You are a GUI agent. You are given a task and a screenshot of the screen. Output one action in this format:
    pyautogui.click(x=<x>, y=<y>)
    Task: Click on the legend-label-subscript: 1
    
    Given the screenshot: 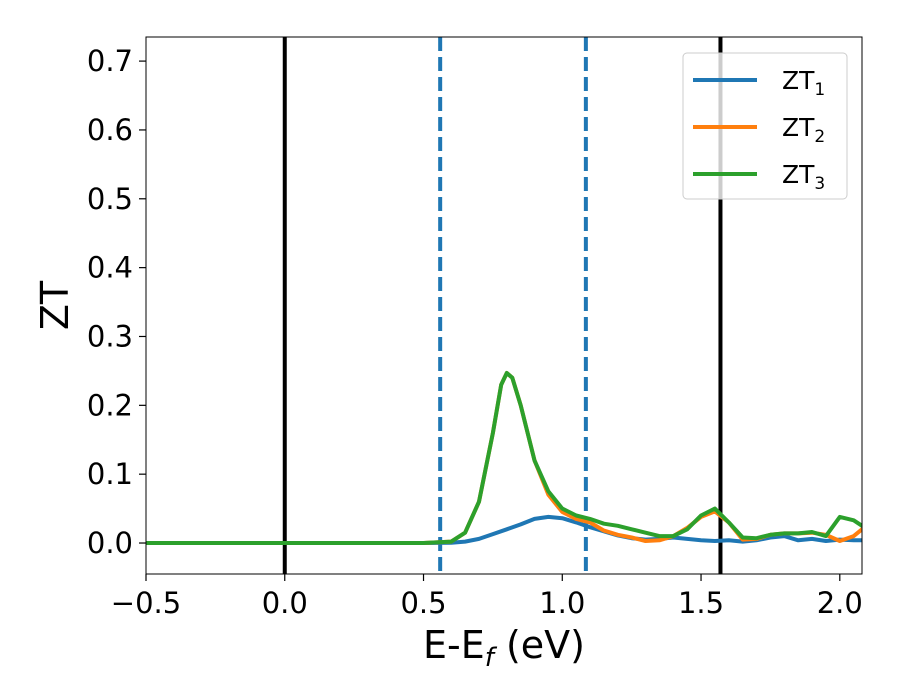 What is the action you would take?
    pyautogui.click(x=819, y=90)
    